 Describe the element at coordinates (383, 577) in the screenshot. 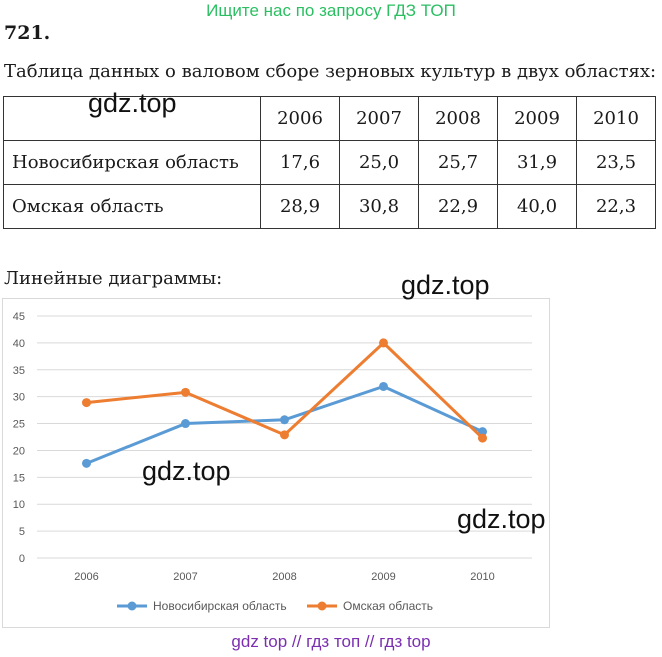

I see `x-tick-label: 2009` at that location.